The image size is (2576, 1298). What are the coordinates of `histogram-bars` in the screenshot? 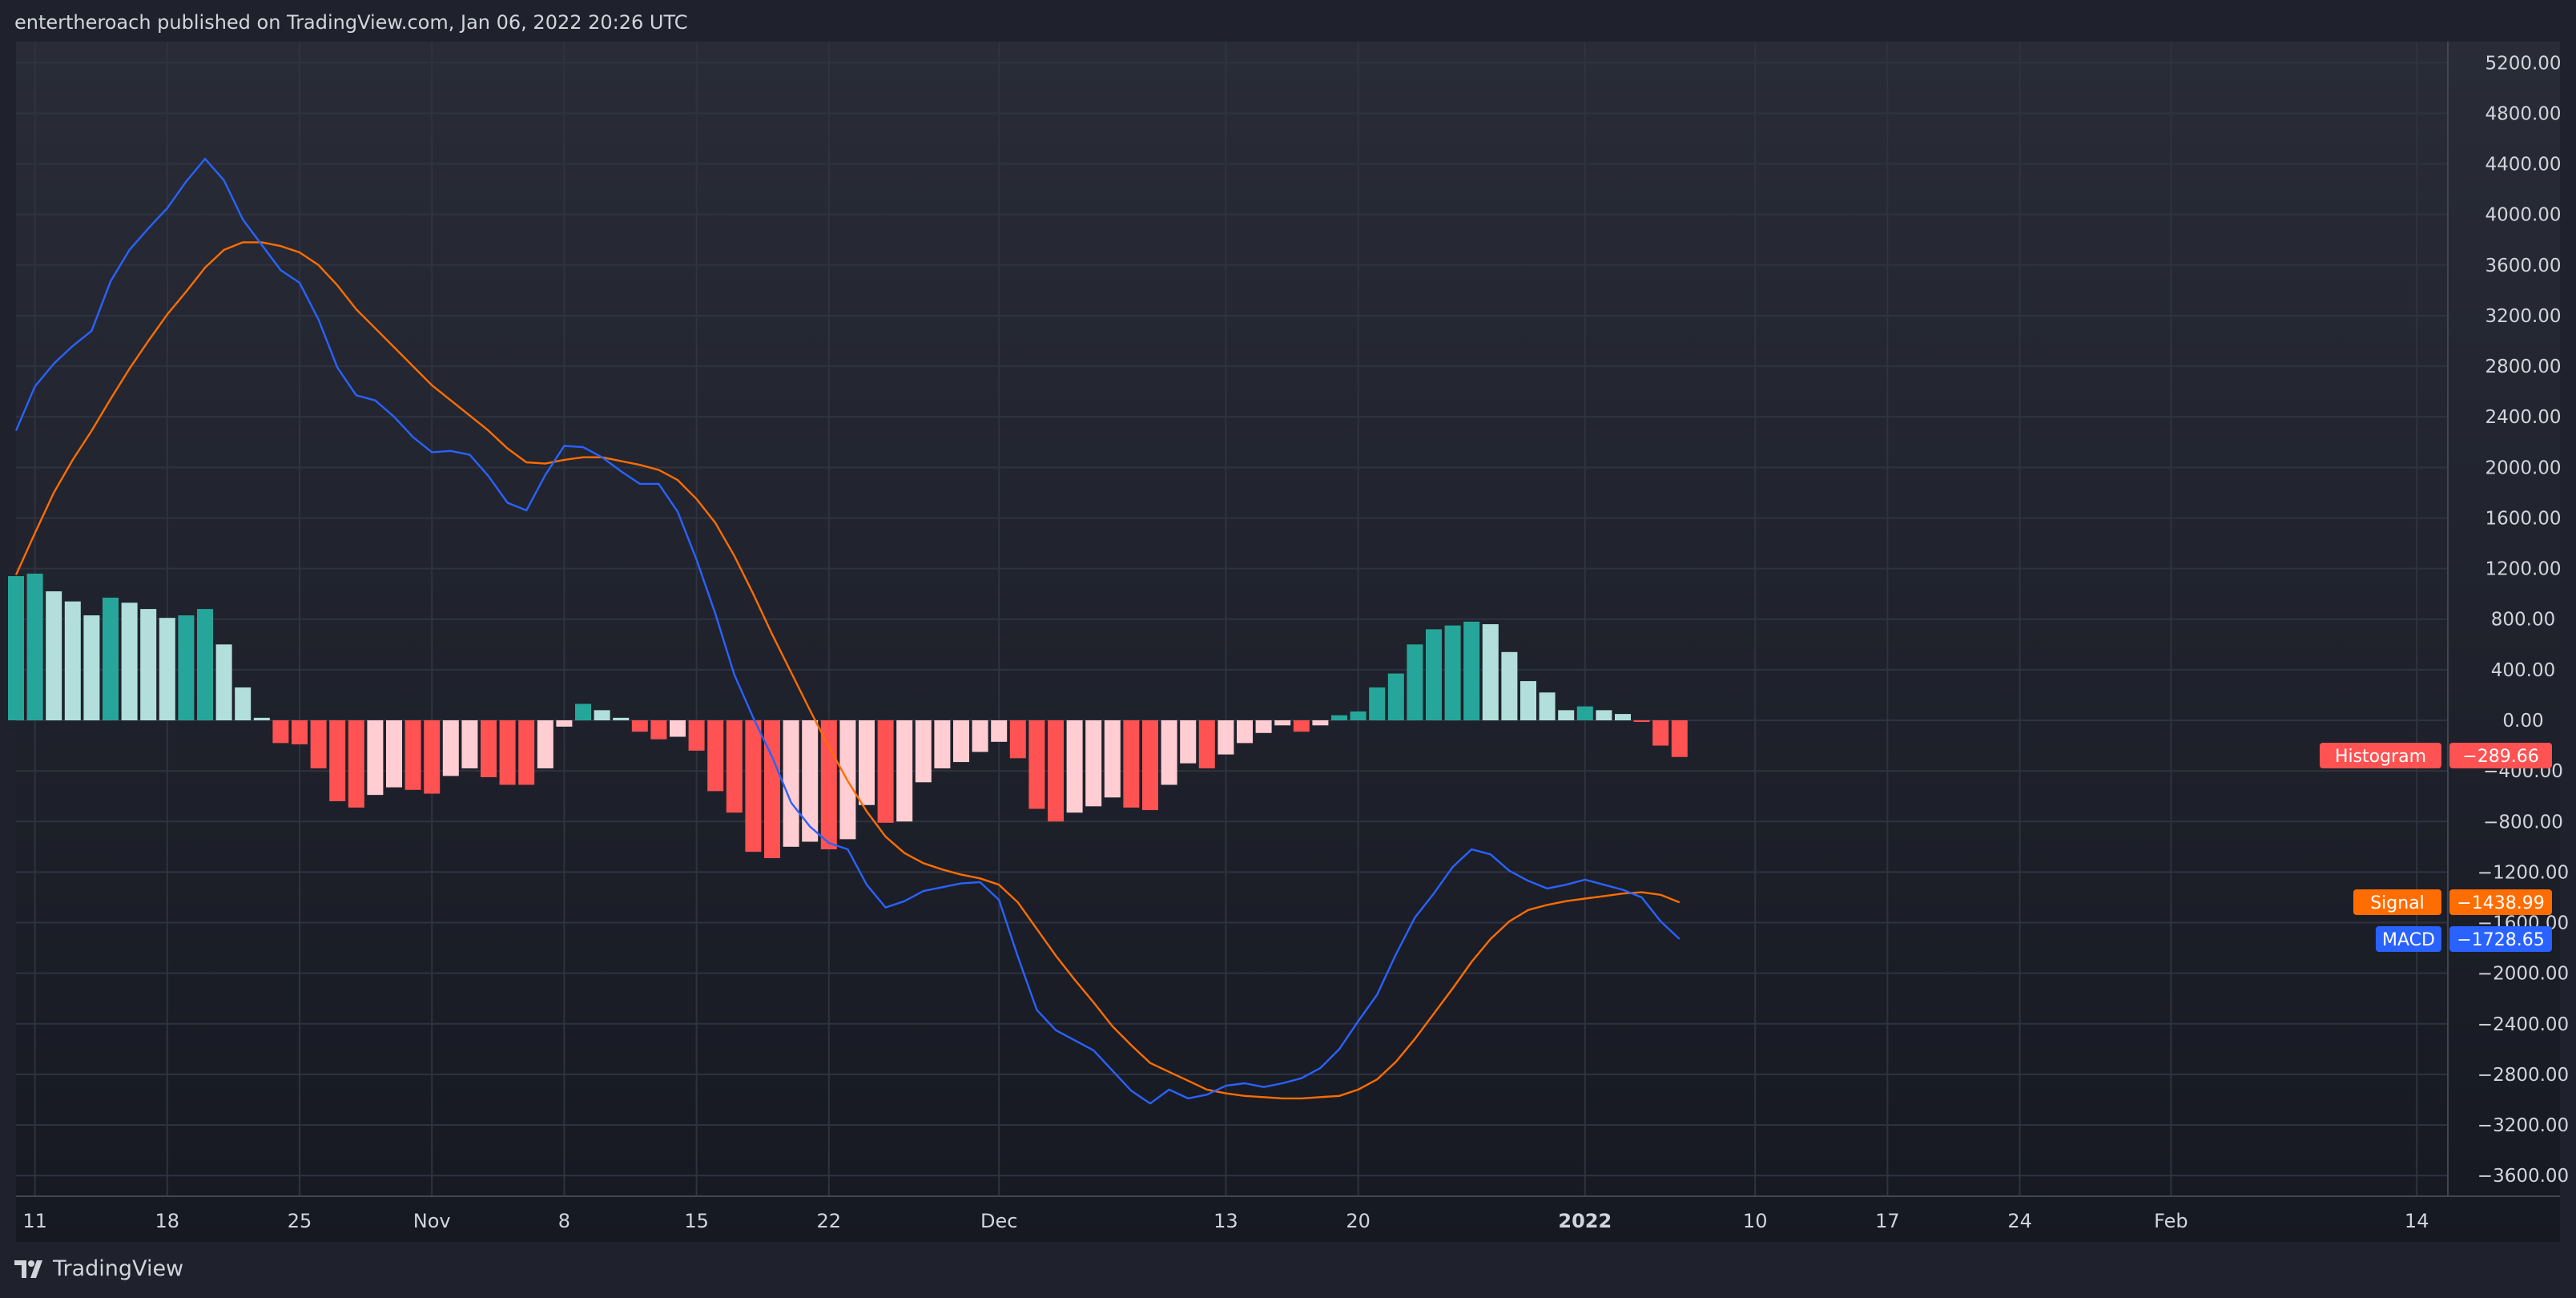 It's located at (848, 716).